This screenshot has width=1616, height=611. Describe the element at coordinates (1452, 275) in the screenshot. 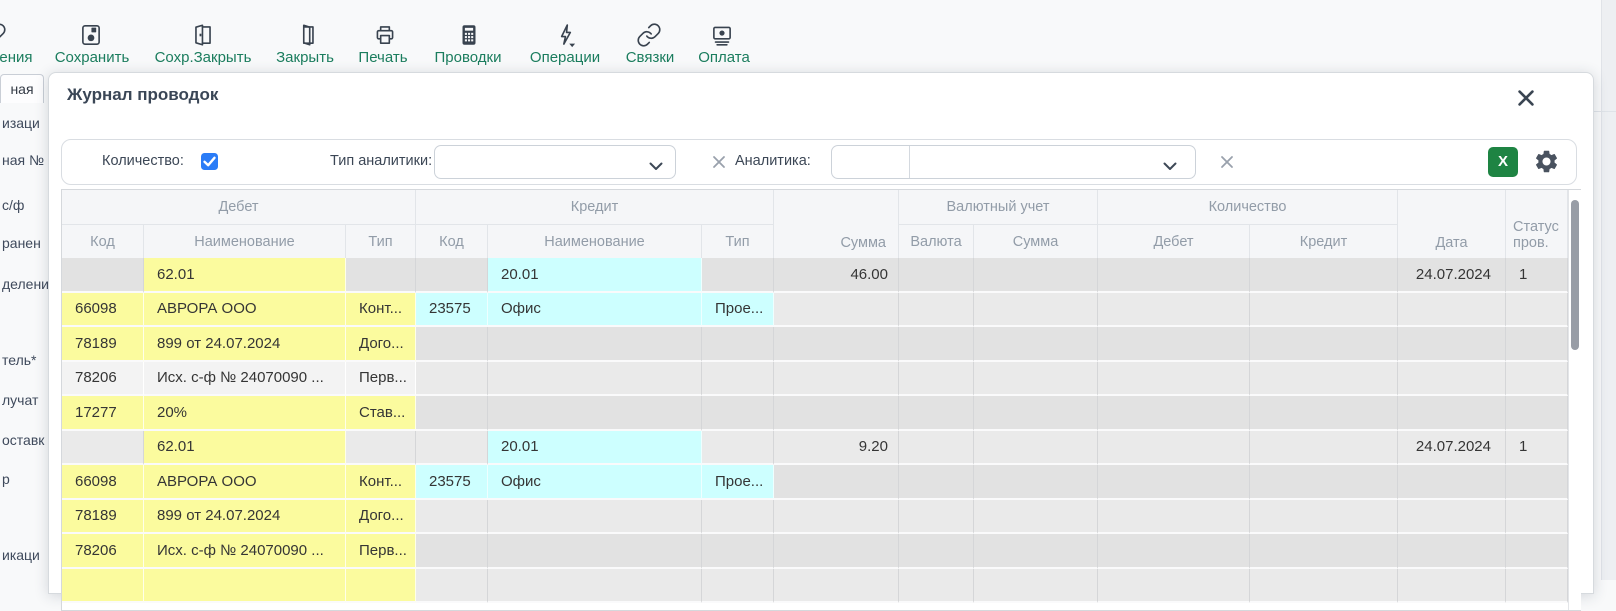

I see `table-cell: 24.07.2024` at that location.